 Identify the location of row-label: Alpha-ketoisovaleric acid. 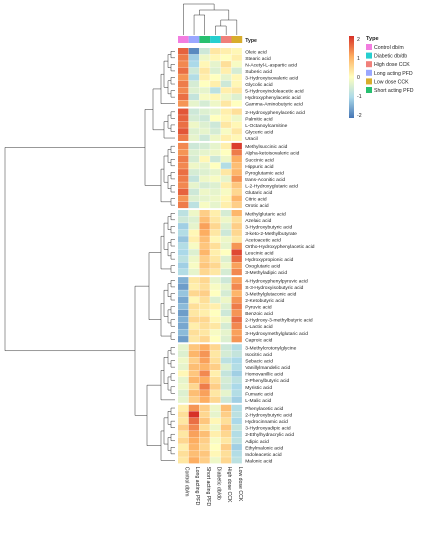
(272, 154).